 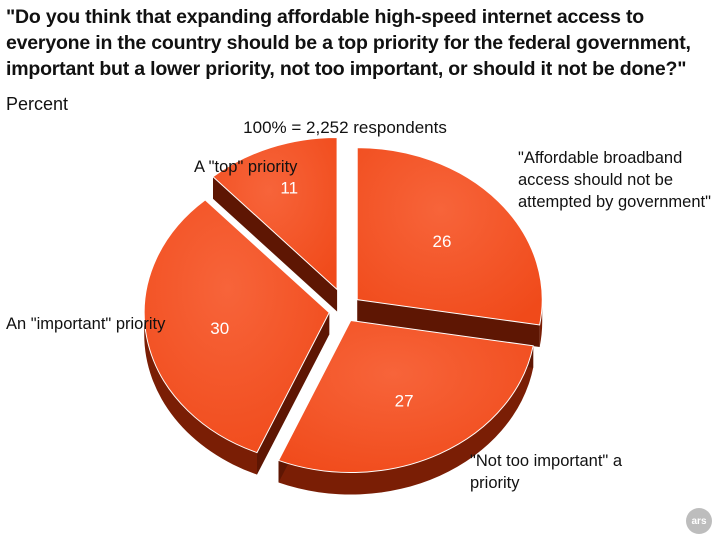 I want to click on pie-slice-not-too-important, so click(x=405, y=396).